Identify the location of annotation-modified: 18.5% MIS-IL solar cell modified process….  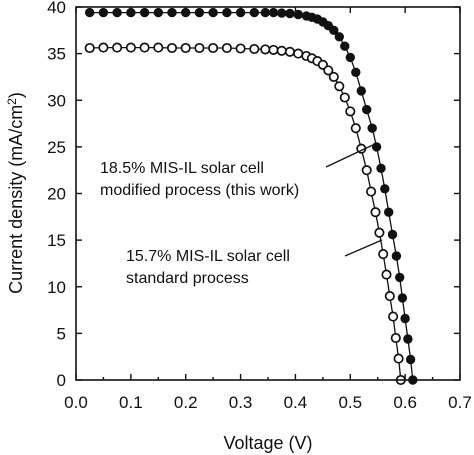
(238, 171).